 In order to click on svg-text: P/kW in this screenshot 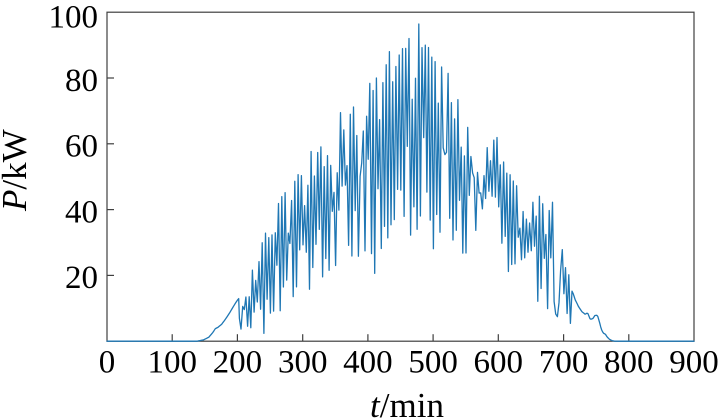, I will do `click(17, 170)`.